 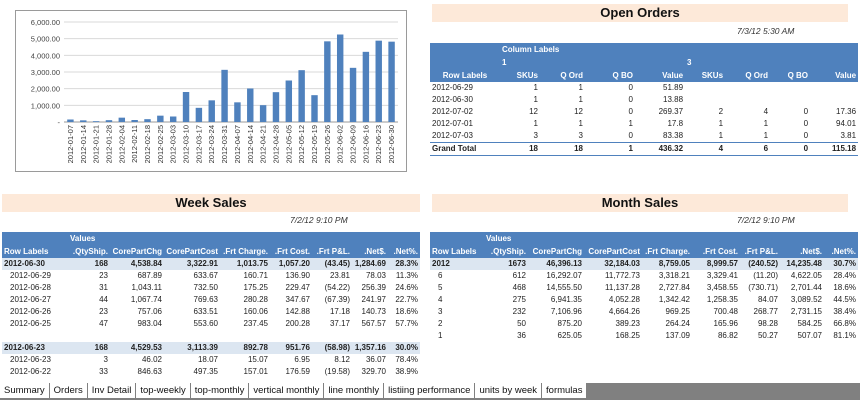 What do you see at coordinates (644, 124) in the screenshot?
I see `table-row: 2012-07-01 1 1 1 17.8 1 1 0 94.01` at bounding box center [644, 124].